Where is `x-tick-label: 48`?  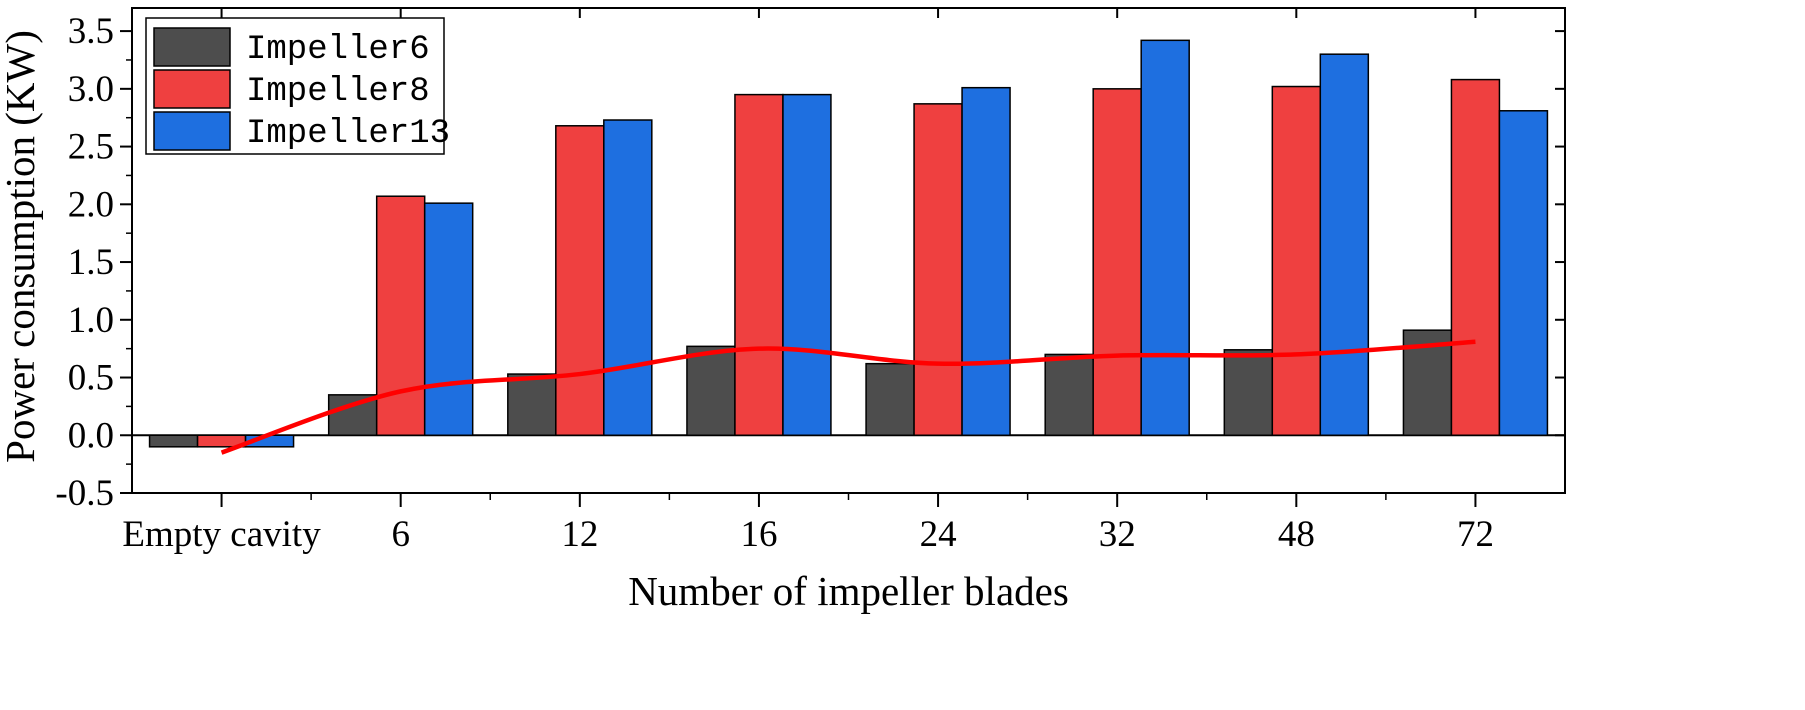 x-tick-label: 48 is located at coordinates (1296, 534).